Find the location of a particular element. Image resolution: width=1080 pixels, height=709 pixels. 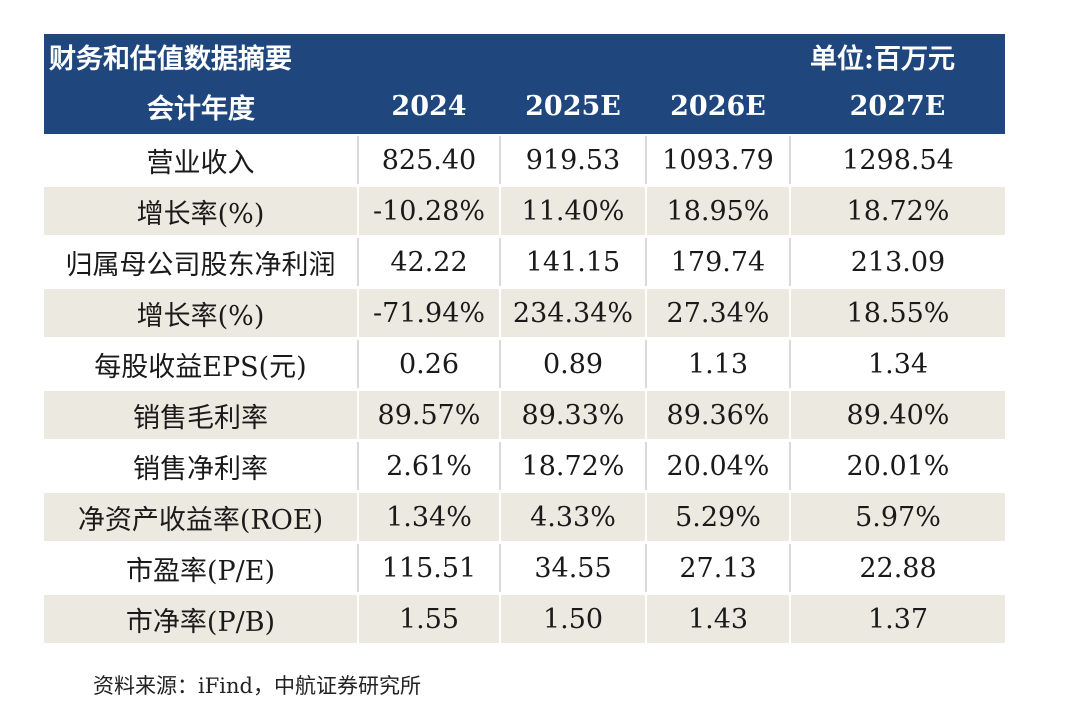

source-note: 资料来源：iFind，中航证券研究所 is located at coordinates (257, 686).